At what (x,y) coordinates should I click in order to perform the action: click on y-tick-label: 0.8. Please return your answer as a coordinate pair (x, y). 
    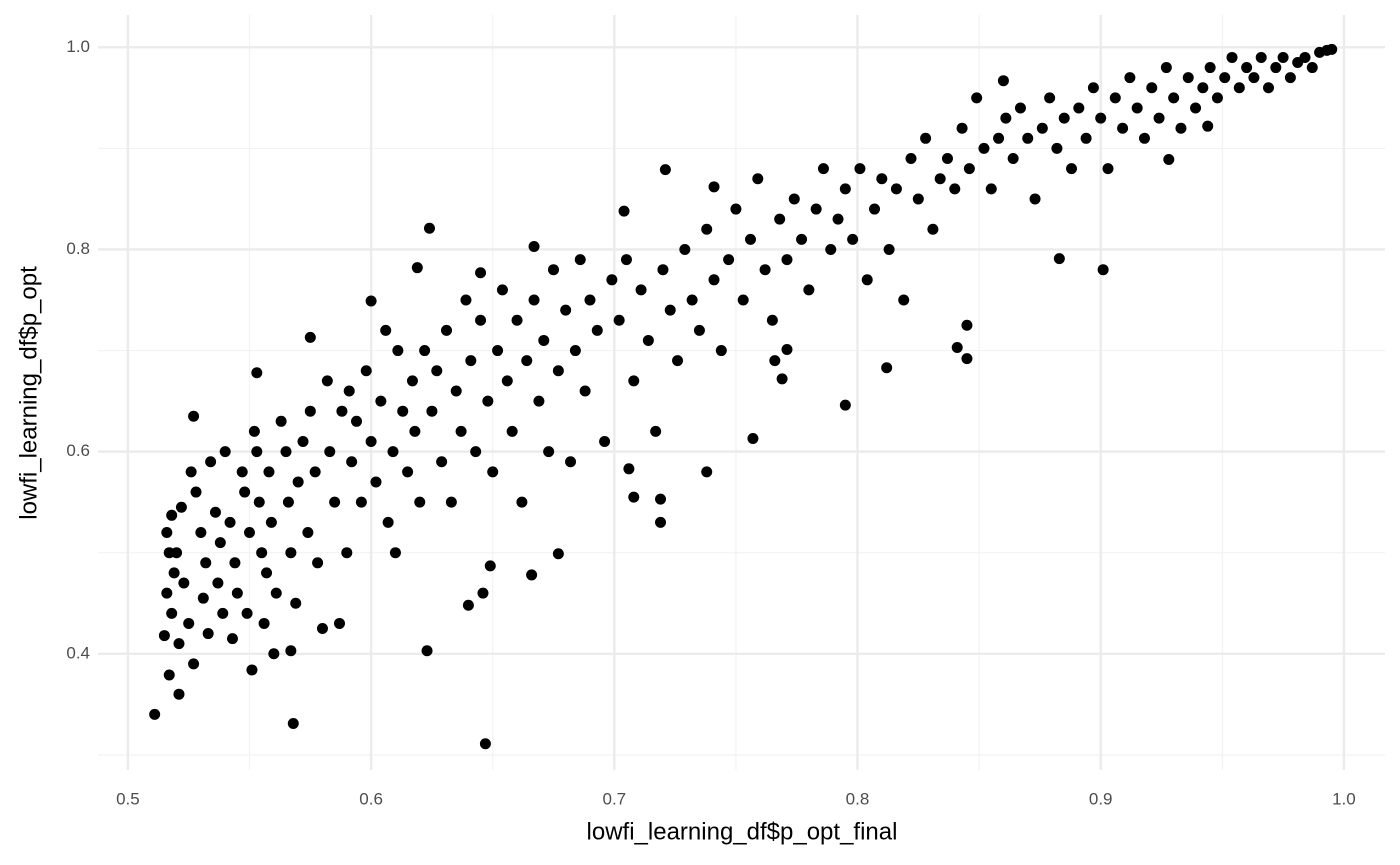
    Looking at the image, I should click on (78, 248).